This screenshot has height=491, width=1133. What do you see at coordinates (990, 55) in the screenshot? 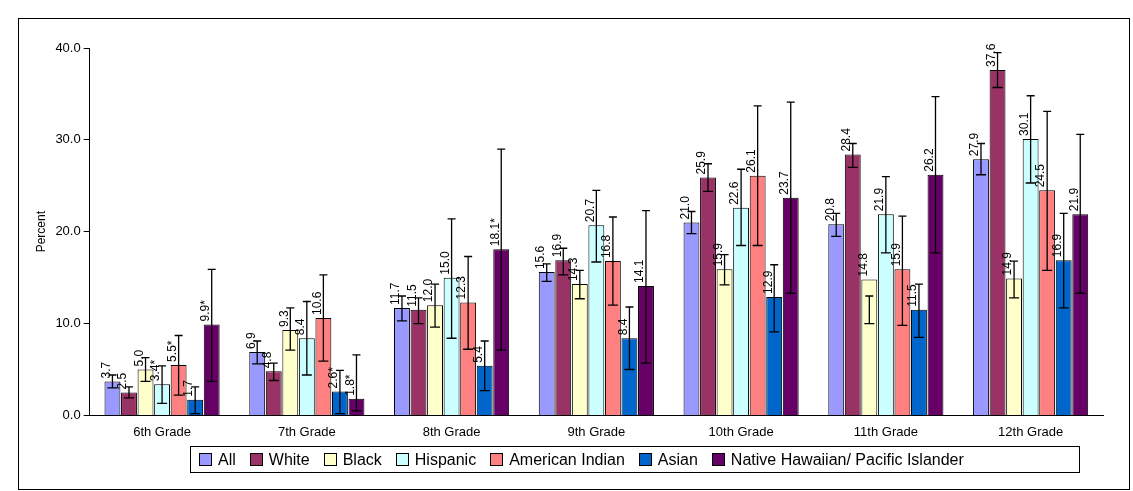
I see `data-label: 37.6` at bounding box center [990, 55].